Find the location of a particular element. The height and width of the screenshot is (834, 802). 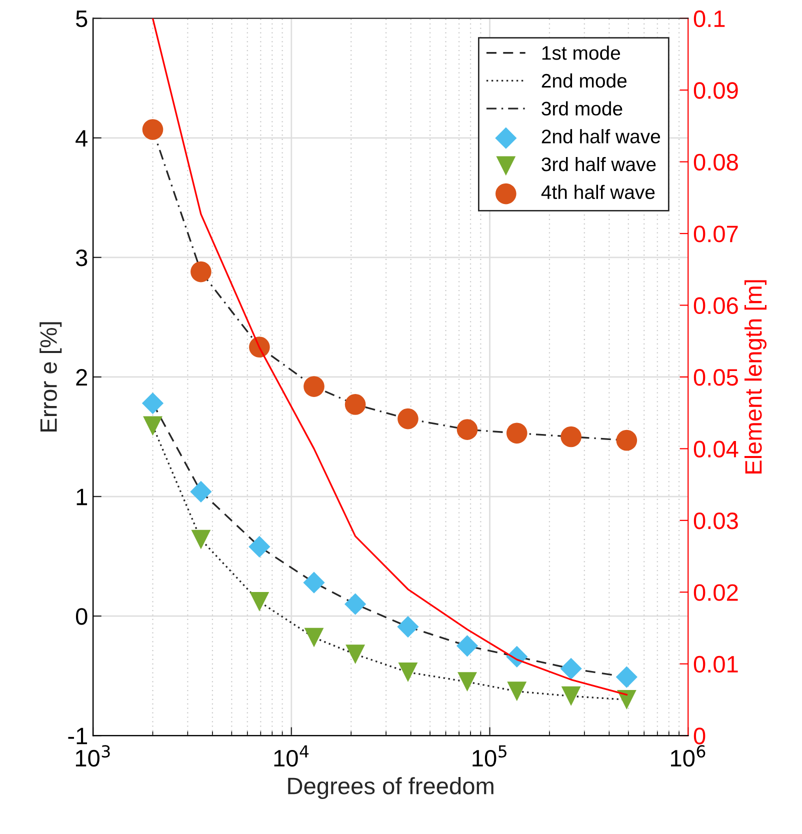

y-tick-label: 3 is located at coordinates (82, 257).